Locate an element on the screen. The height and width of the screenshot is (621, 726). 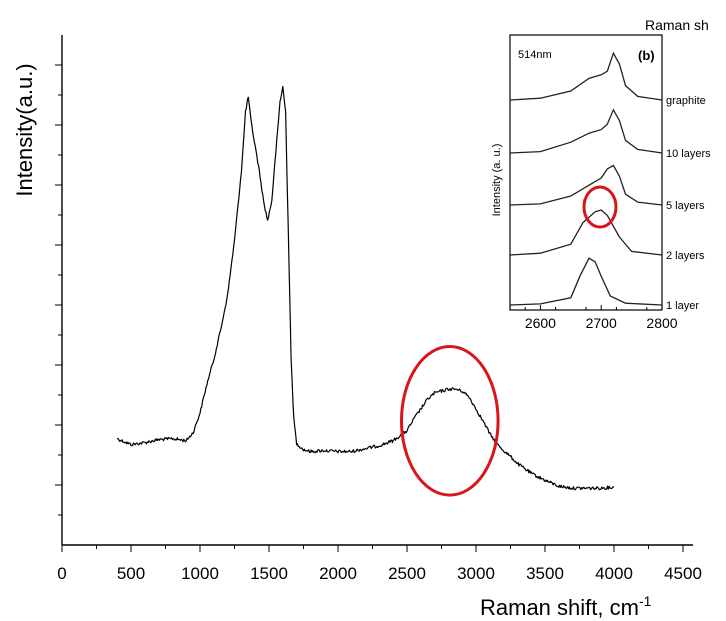
inset-series-label: graphite is located at coordinates (686, 101).